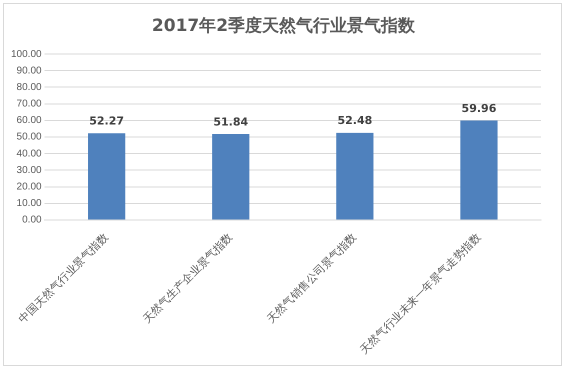 The height and width of the screenshot is (371, 567). Describe the element at coordinates (354, 121) in the screenshot. I see `data-label: 52.48` at that location.